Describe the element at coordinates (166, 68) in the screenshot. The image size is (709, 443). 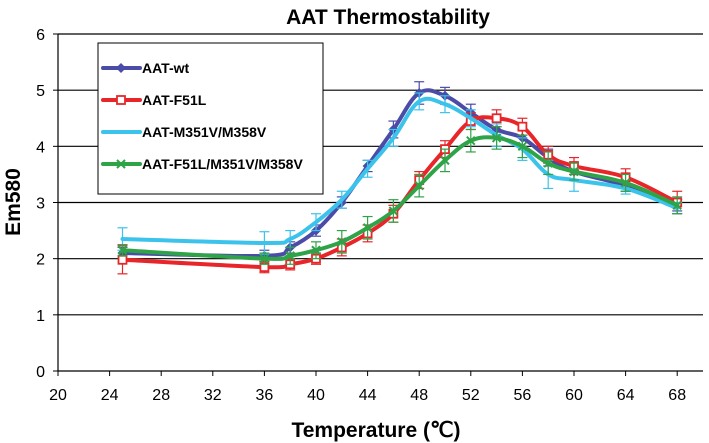
I see `legend-label: AAT-wt` at that location.